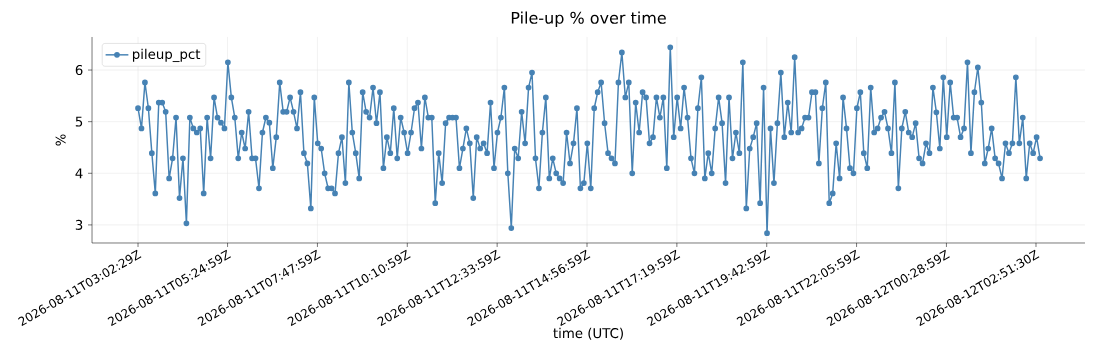 The image size is (1100, 360). I want to click on y-tick-label: 3, so click(79, 224).